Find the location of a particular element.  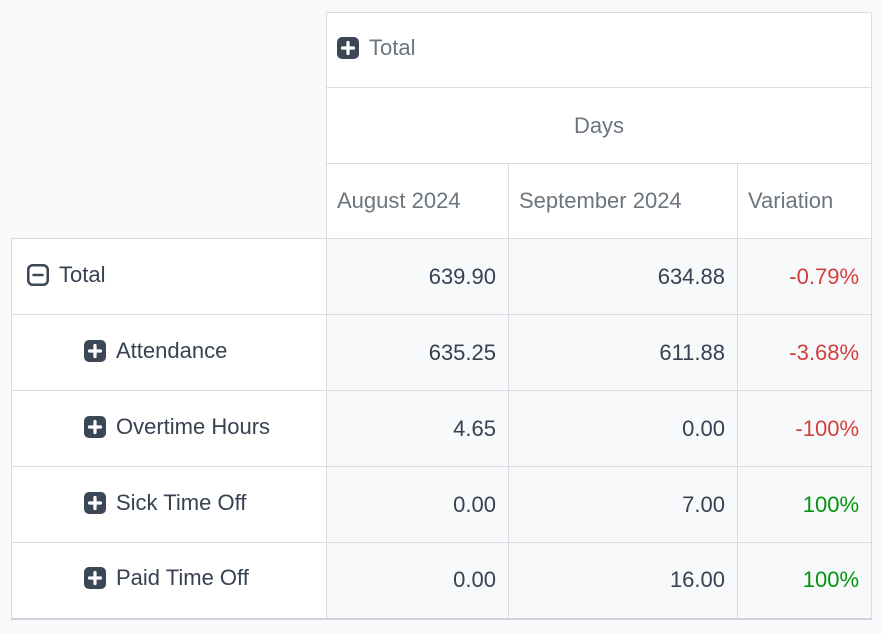

measure-header: Days is located at coordinates (599, 125).